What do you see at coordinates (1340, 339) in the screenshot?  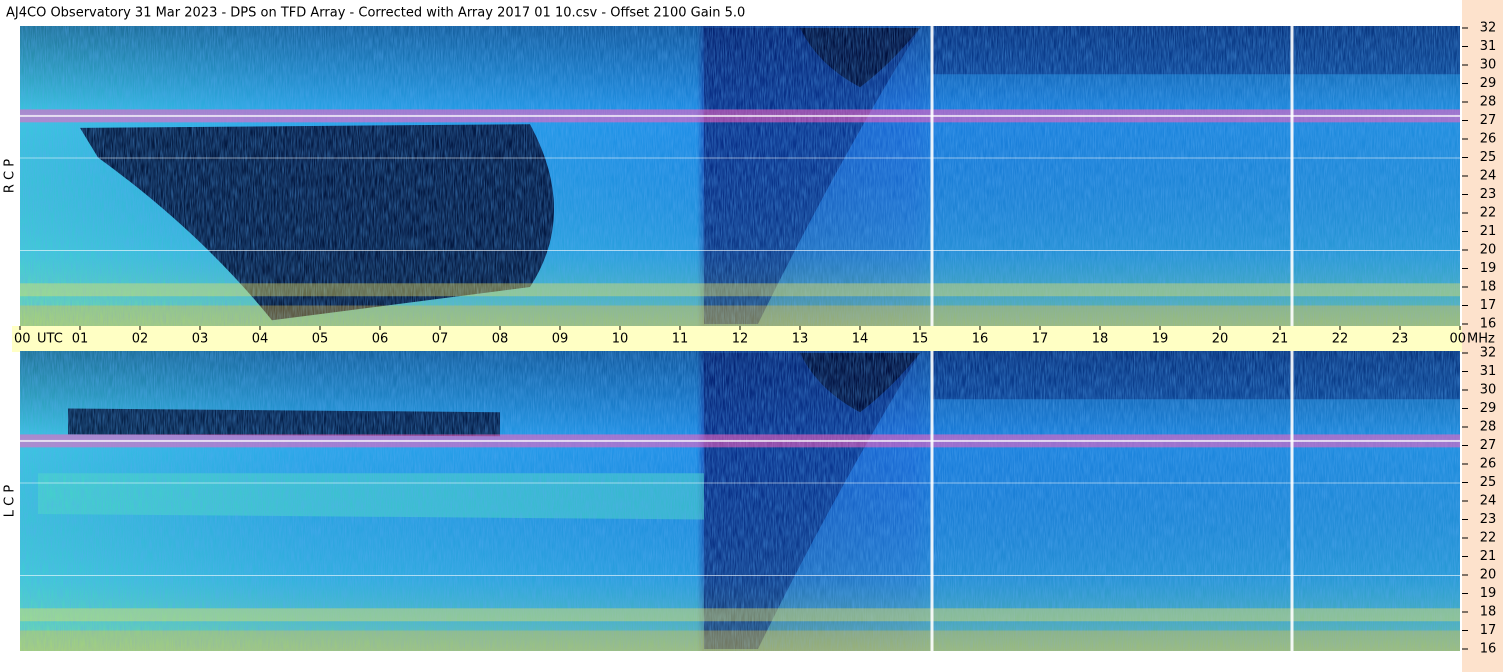 I see `x-tick-label: 22` at bounding box center [1340, 339].